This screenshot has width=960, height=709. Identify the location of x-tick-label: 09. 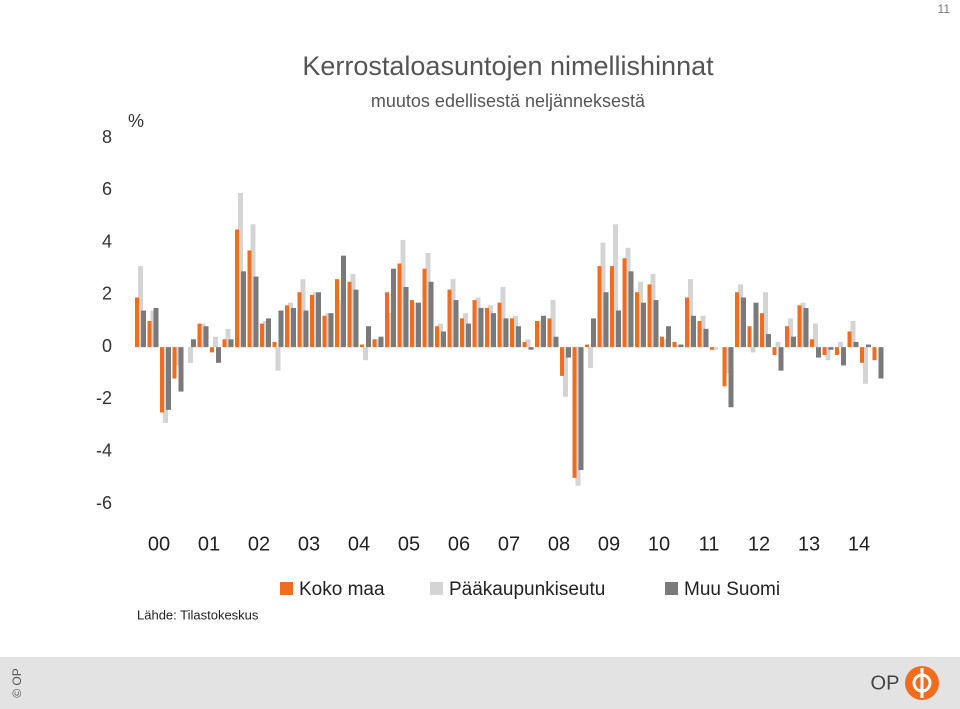
(609, 544).